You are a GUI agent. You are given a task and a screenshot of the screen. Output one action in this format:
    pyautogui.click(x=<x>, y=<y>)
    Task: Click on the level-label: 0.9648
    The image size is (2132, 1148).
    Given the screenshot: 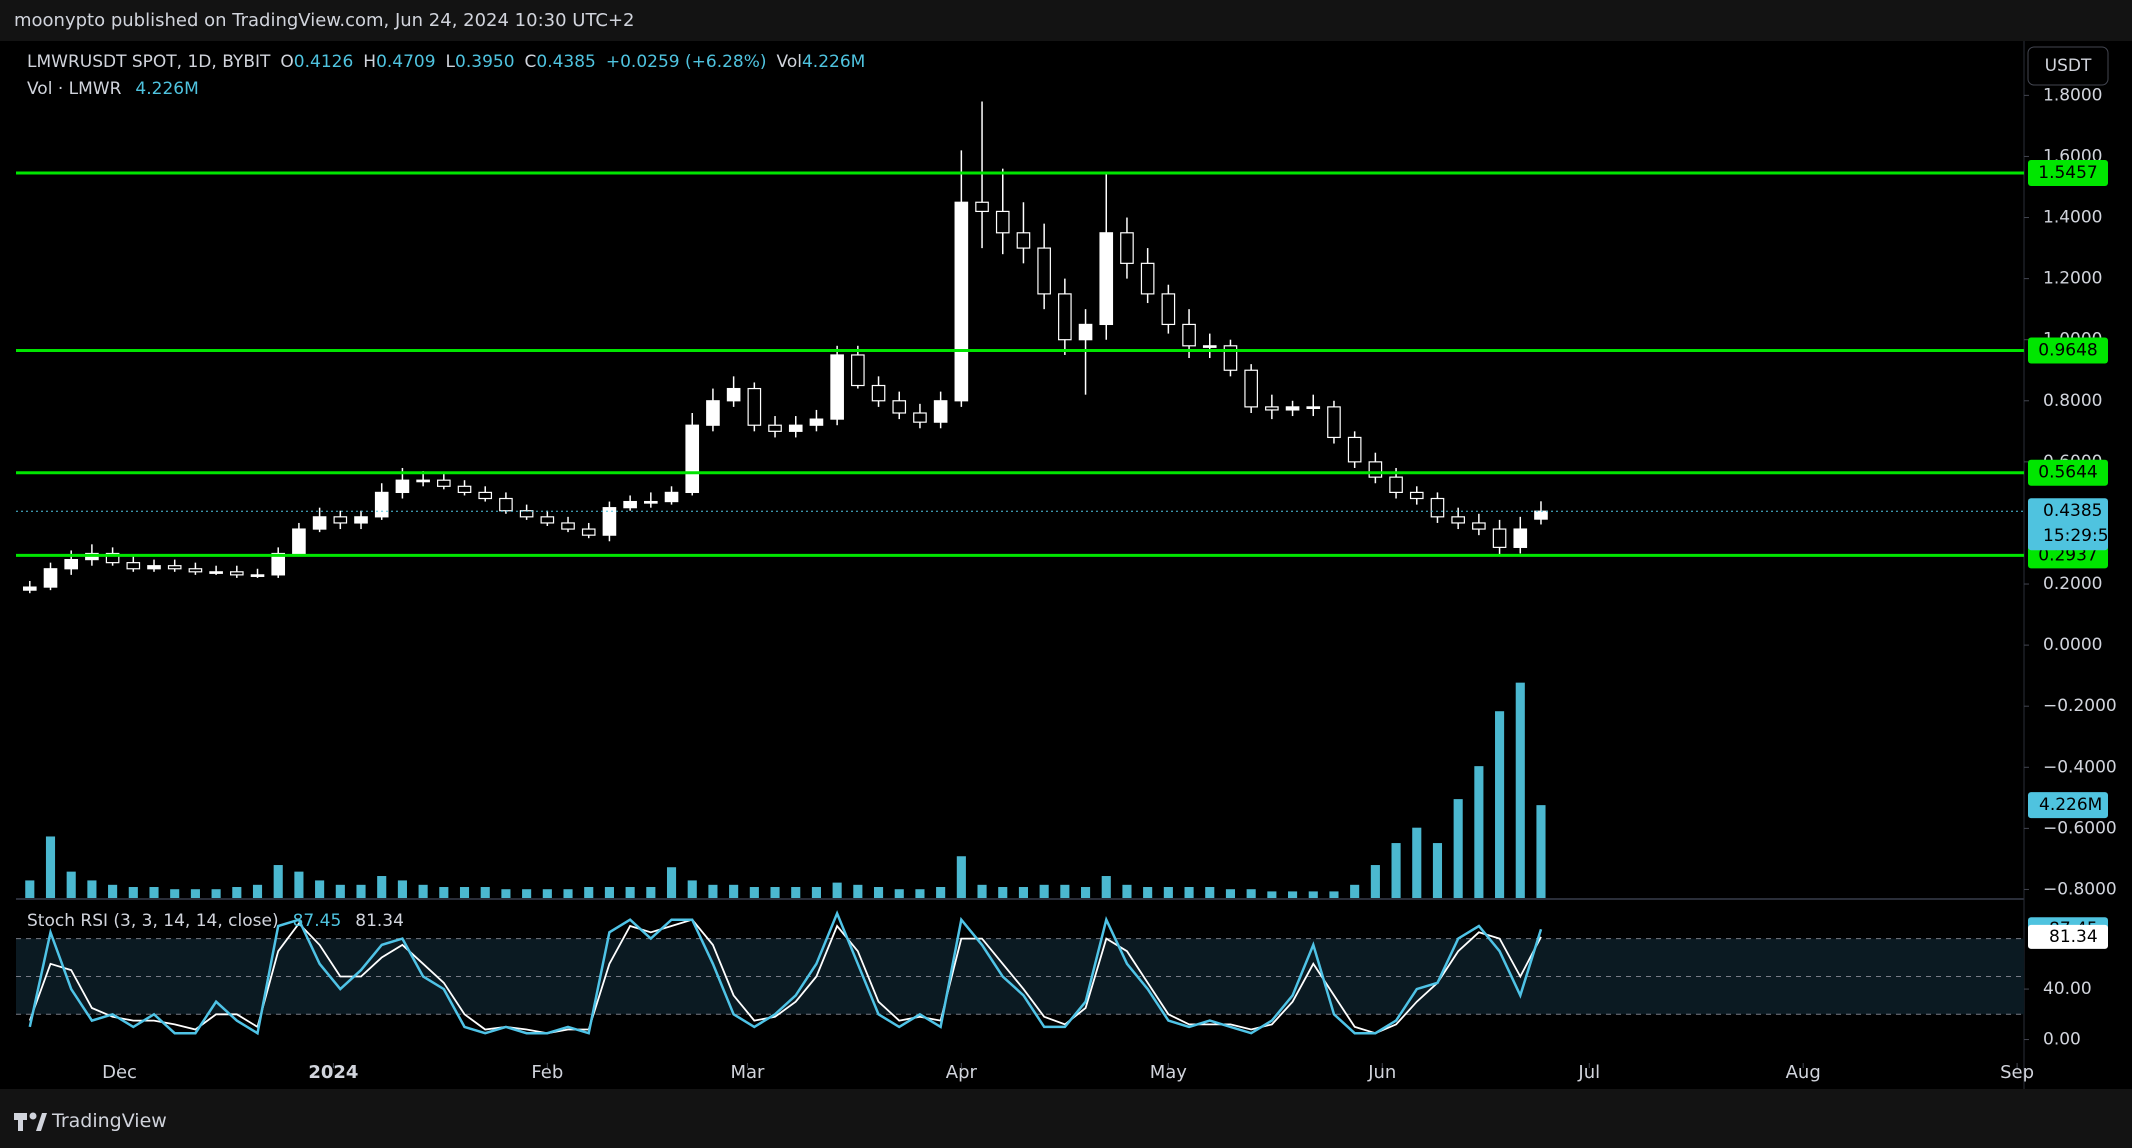 What is the action you would take?
    pyautogui.click(x=2067, y=350)
    